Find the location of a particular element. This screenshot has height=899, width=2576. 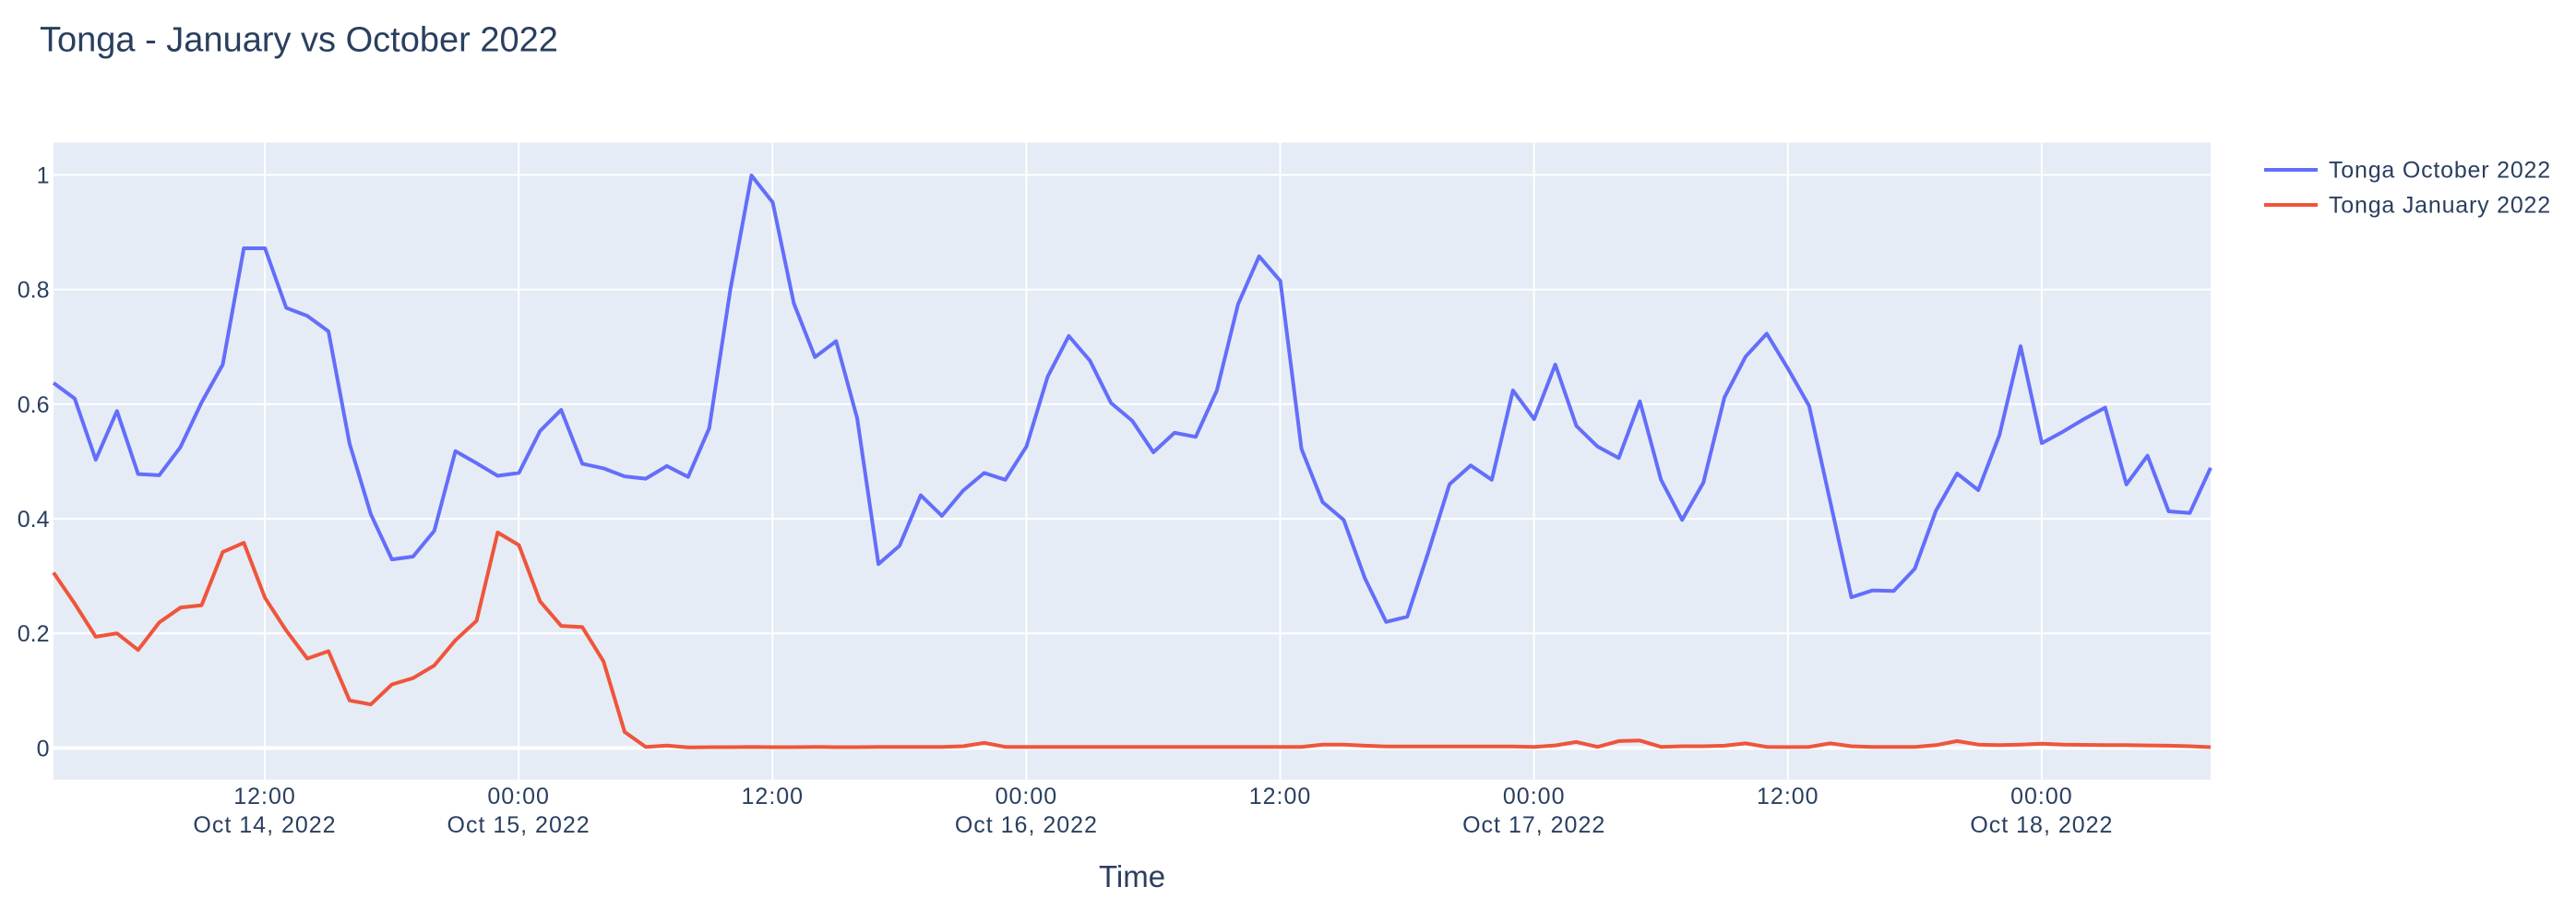

svg-text: Oct 17, 2022 is located at coordinates (1534, 825).